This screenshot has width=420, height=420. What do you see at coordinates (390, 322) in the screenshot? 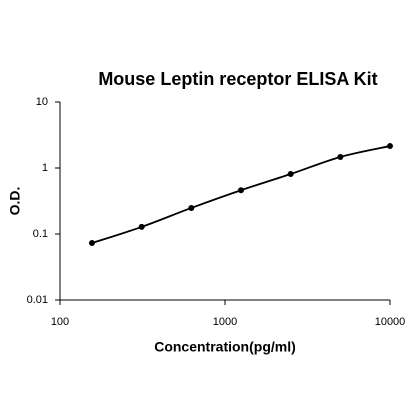
I see `x-tick-label: 10000` at bounding box center [390, 322].